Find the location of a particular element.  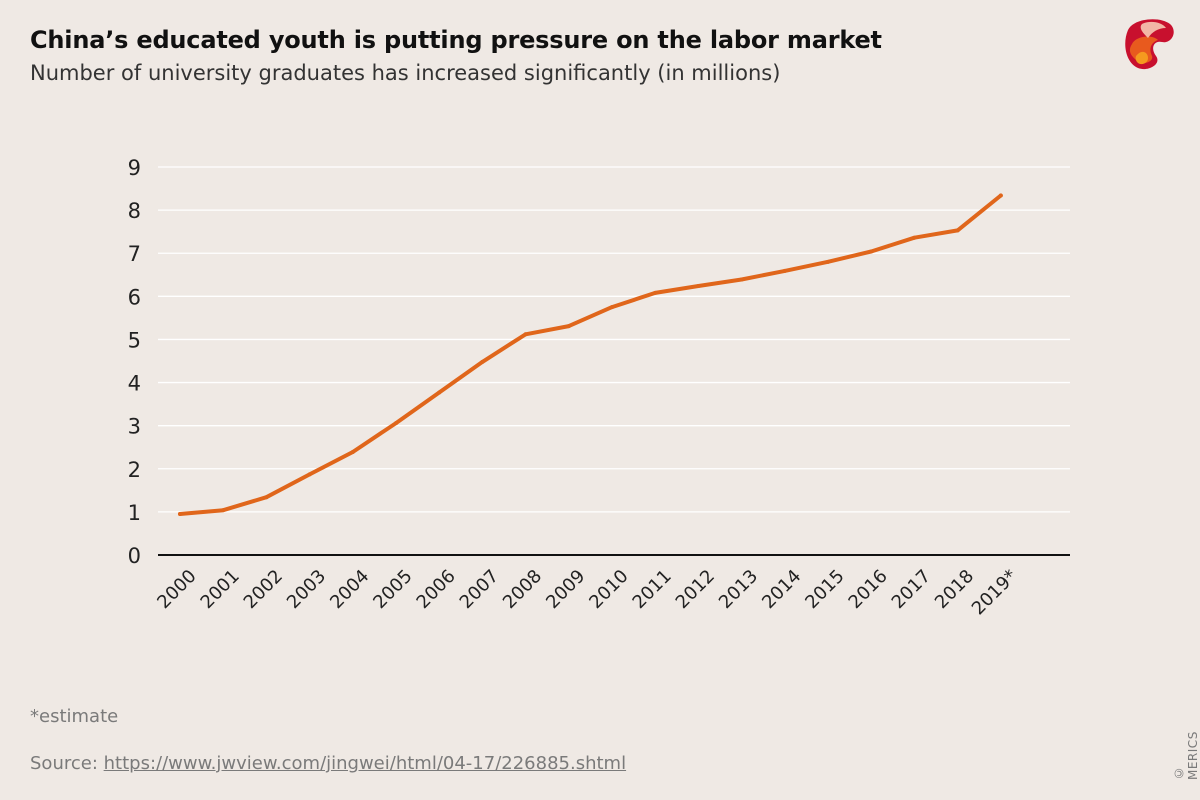

y-axis-tick-labels: 0 1 2 3 4 5 6 7 8 9 is located at coordinates (134, 362).